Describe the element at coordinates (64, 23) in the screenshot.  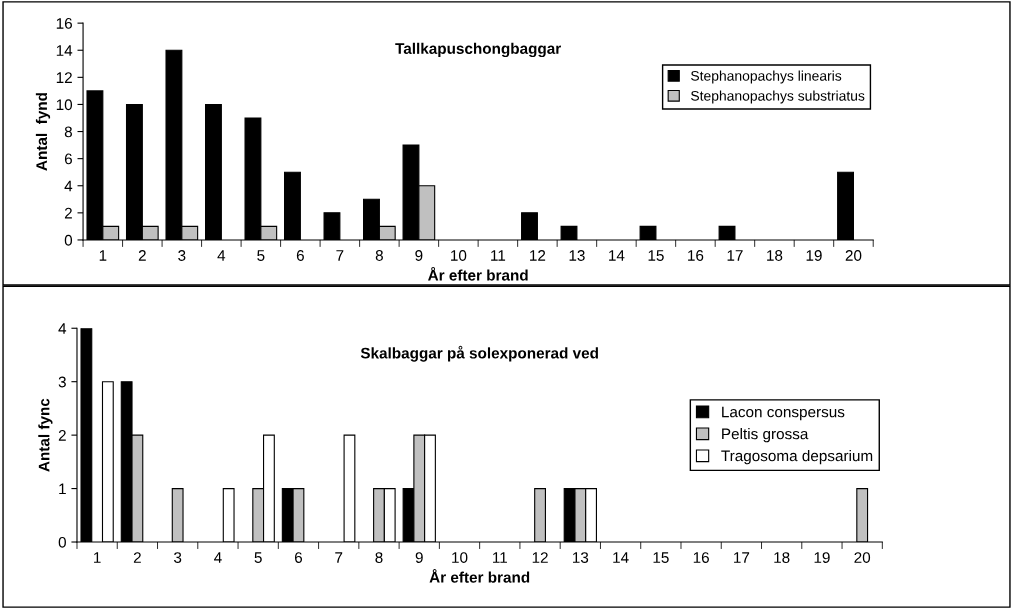
I see `y-tick-label: 16` at that location.